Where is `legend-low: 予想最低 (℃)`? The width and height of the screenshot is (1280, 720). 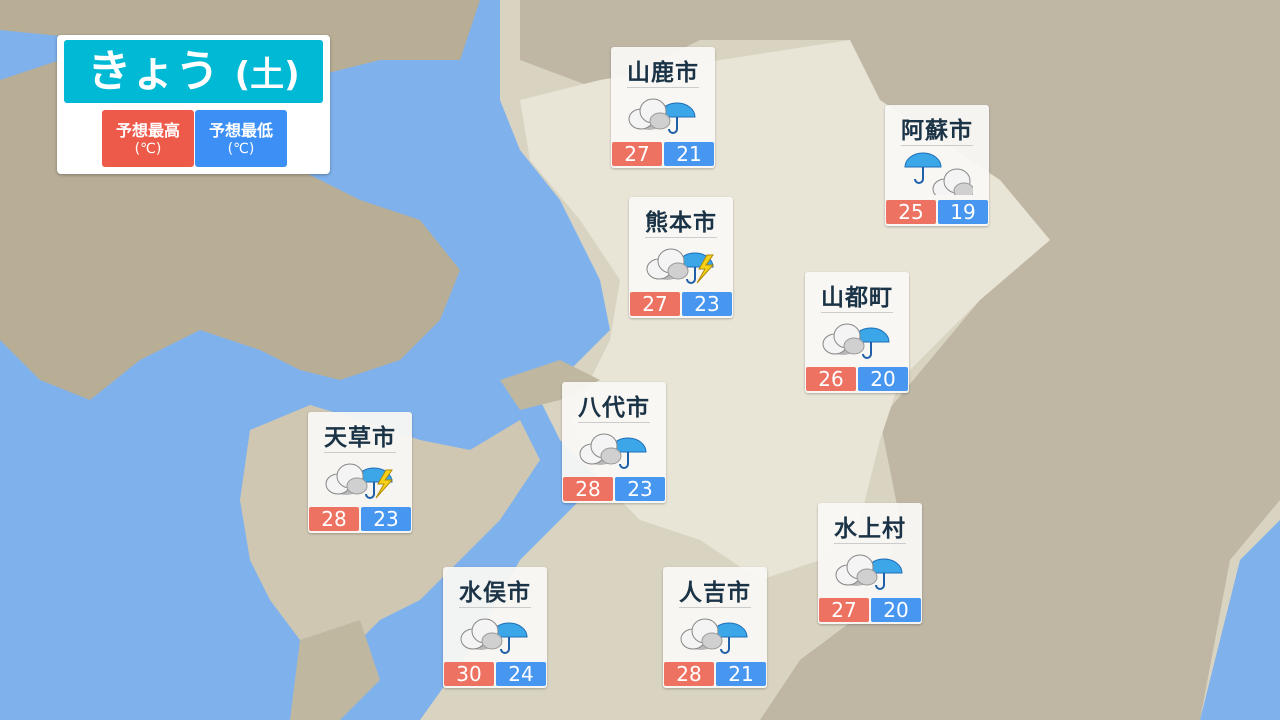 legend-low: 予想最低 (℃) is located at coordinates (241, 138).